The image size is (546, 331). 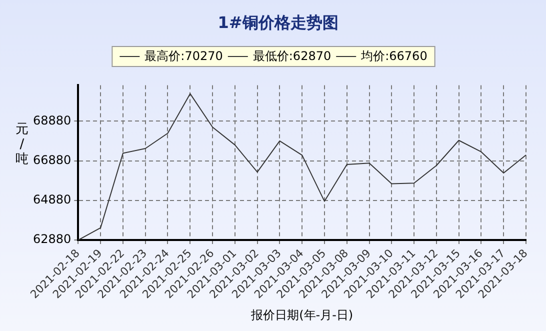 What do you see at coordinates (302, 315) in the screenshot?
I see `x-axis-title: 报价日期(年-月-日)` at bounding box center [302, 315].